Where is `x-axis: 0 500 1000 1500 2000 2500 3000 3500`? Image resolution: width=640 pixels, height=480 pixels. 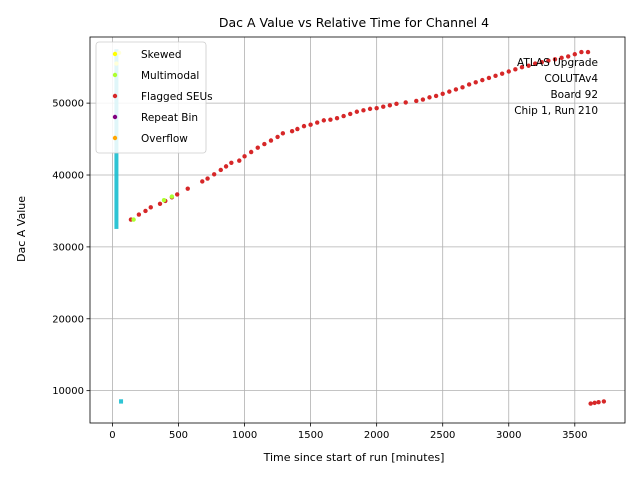 x-axis: 0 500 1000 1500 2000 2500 3000 3500 is located at coordinates (348, 432).